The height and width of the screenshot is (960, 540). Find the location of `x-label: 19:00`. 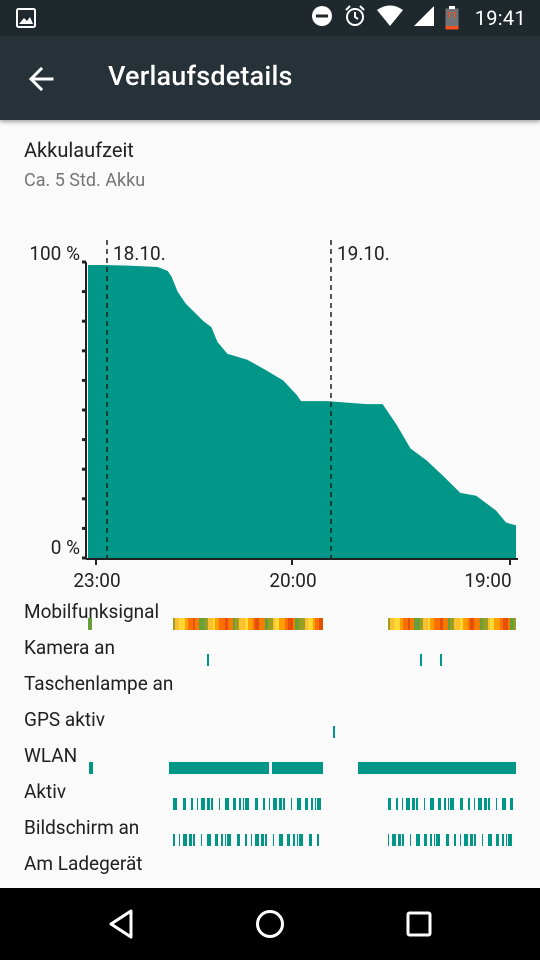

x-label: 19:00 is located at coordinates (487, 580).